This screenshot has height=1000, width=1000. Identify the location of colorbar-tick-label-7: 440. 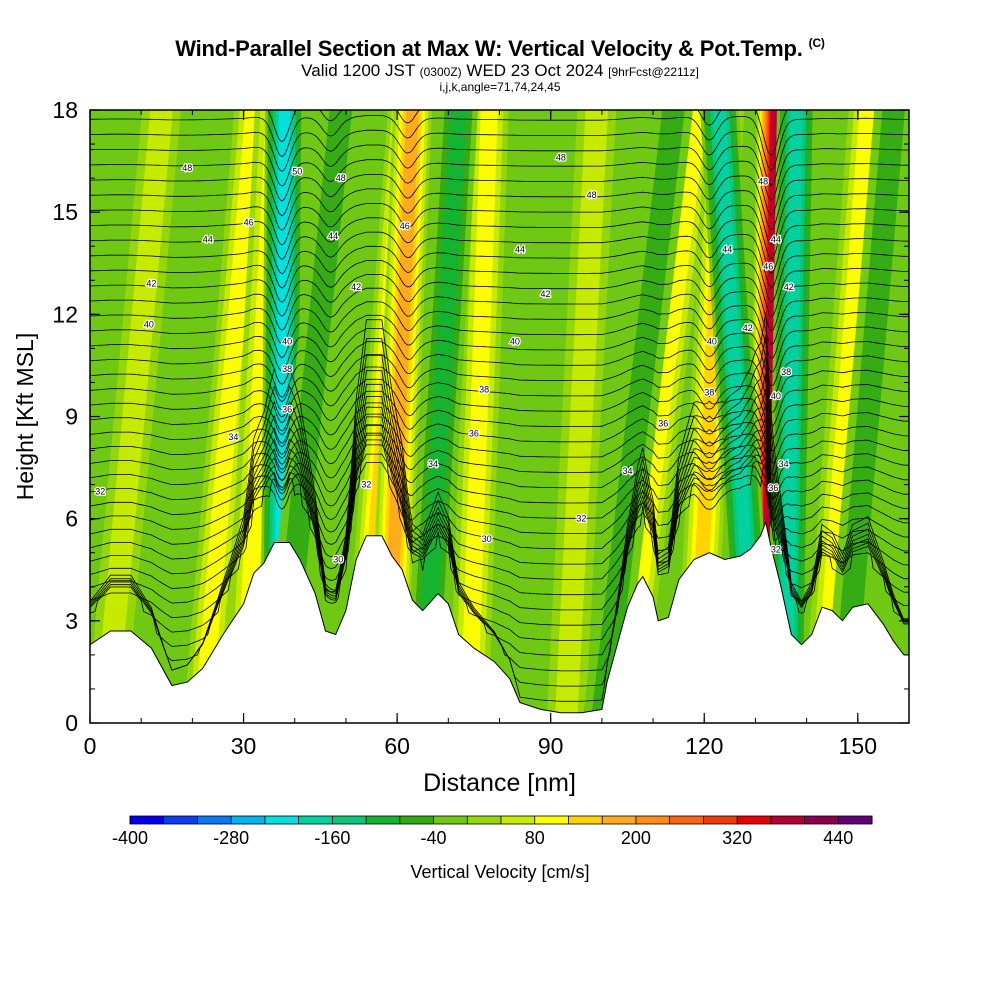
(838, 838).